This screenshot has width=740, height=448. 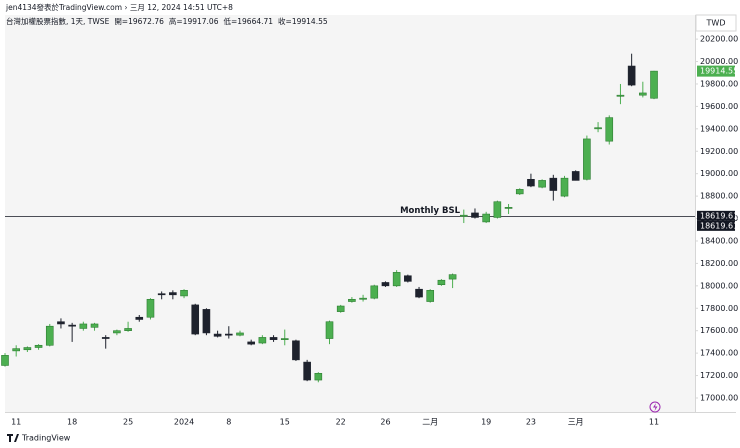 What do you see at coordinates (719, 61) in the screenshot?
I see `y-tick-label: 20000.00` at bounding box center [719, 61].